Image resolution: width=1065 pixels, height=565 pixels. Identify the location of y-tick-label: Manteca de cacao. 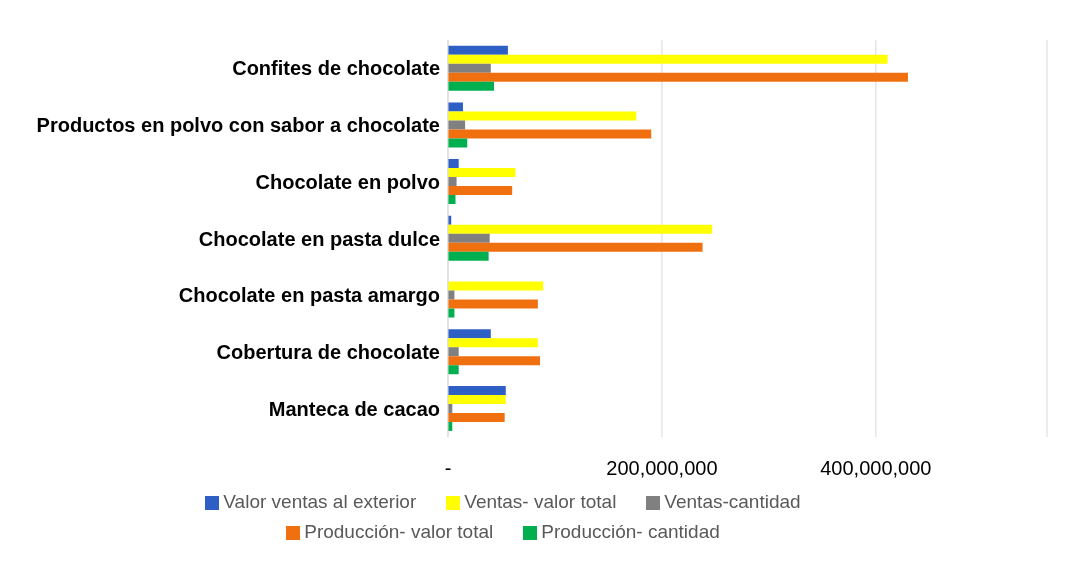
(354, 408).